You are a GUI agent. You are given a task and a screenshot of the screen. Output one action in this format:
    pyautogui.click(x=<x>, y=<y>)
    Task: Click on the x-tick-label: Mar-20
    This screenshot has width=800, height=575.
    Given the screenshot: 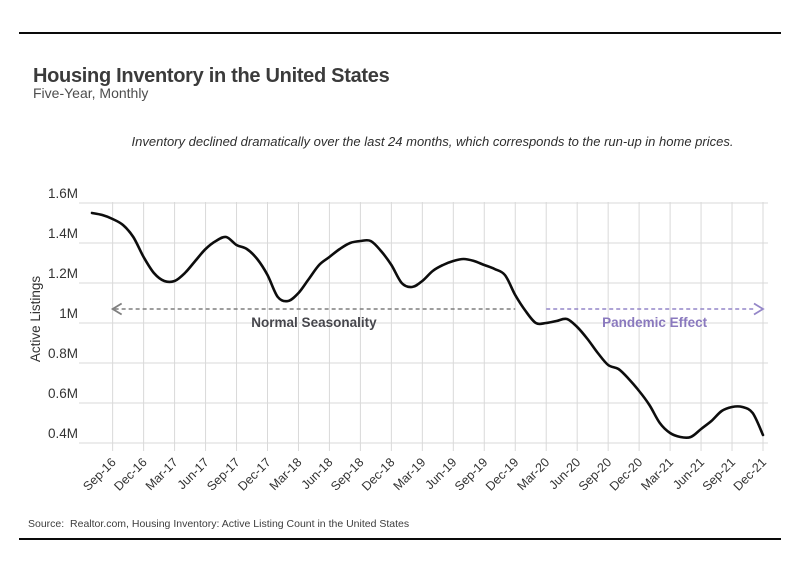 What is the action you would take?
    pyautogui.click(x=533, y=474)
    